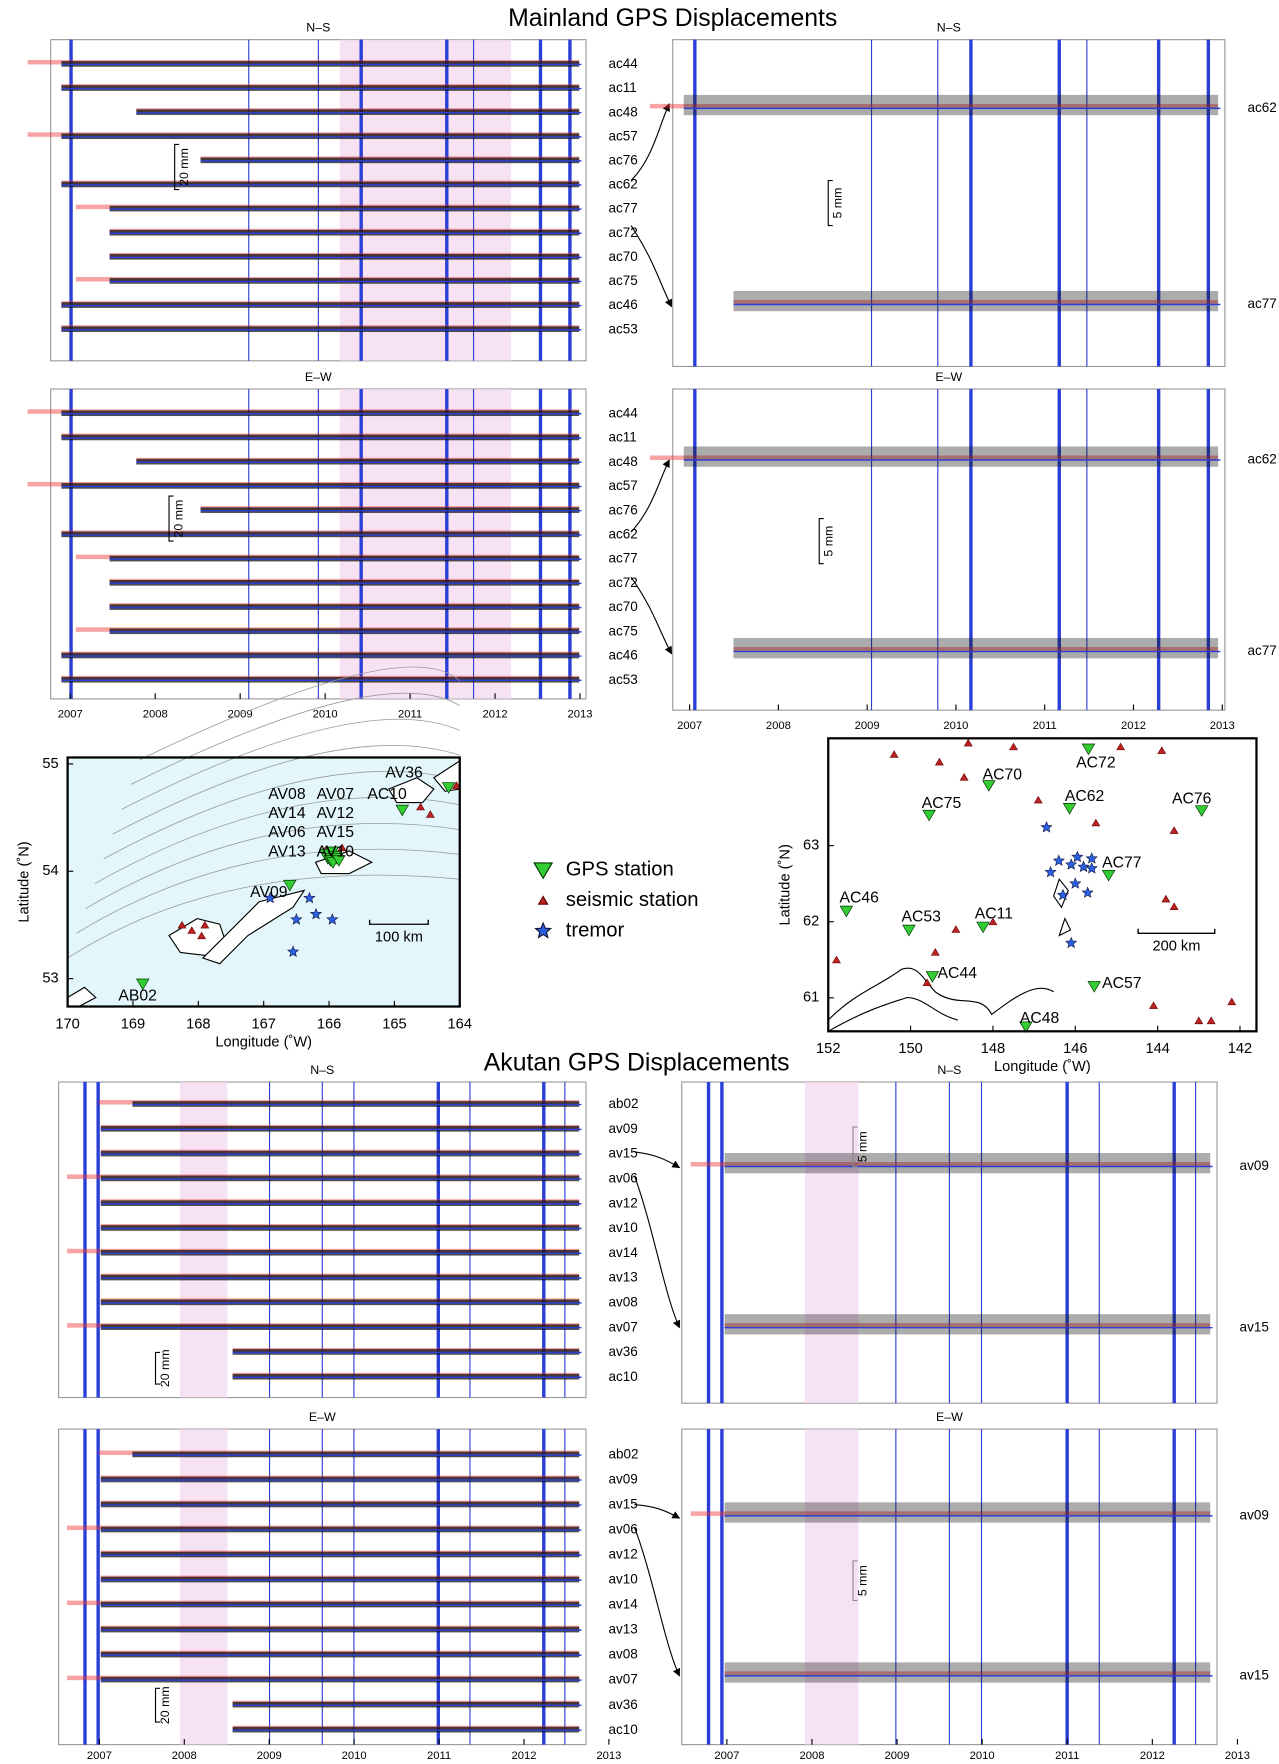 The height and width of the screenshot is (1764, 1279). What do you see at coordinates (910, 1049) in the screenshot?
I see `x-tick-label: 150` at bounding box center [910, 1049].